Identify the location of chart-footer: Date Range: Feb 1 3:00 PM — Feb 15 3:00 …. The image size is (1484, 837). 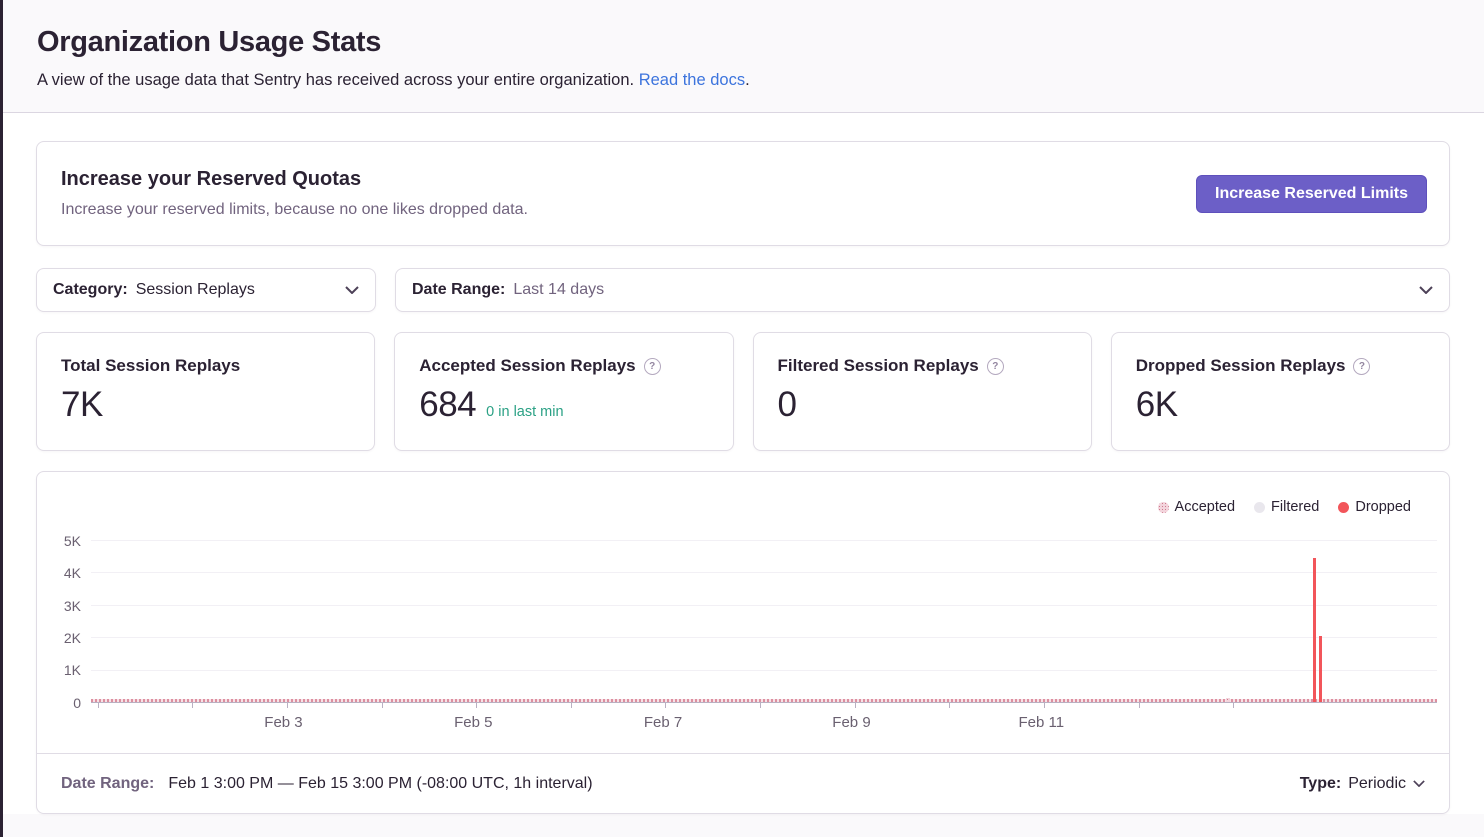
(743, 783).